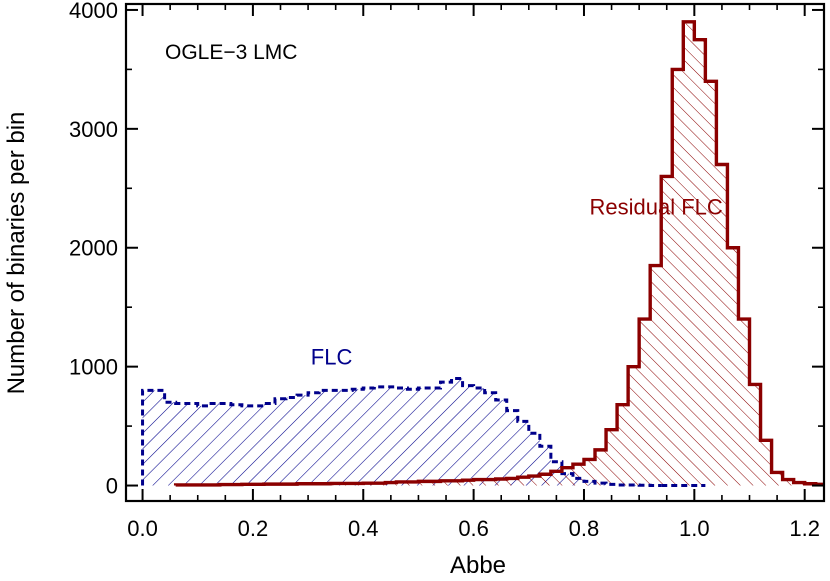  I want to click on y-tick-label: 4000, so click(93, 11).